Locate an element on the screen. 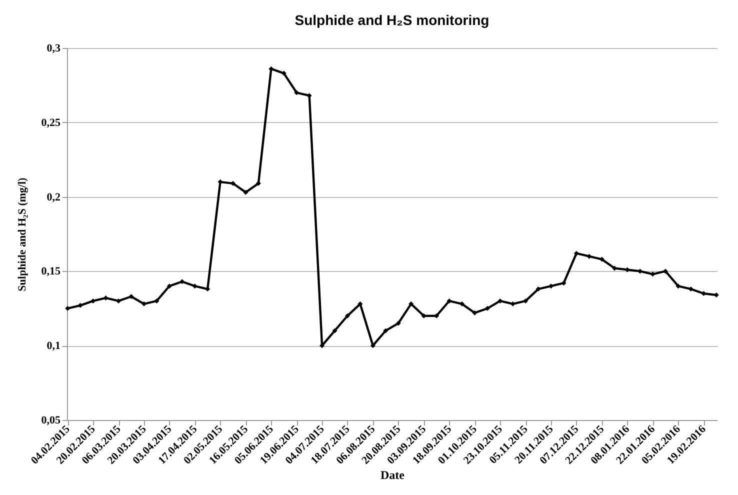 Image resolution: width=738 pixels, height=495 pixels. y-tick-label: 0,25 is located at coordinates (51, 122).